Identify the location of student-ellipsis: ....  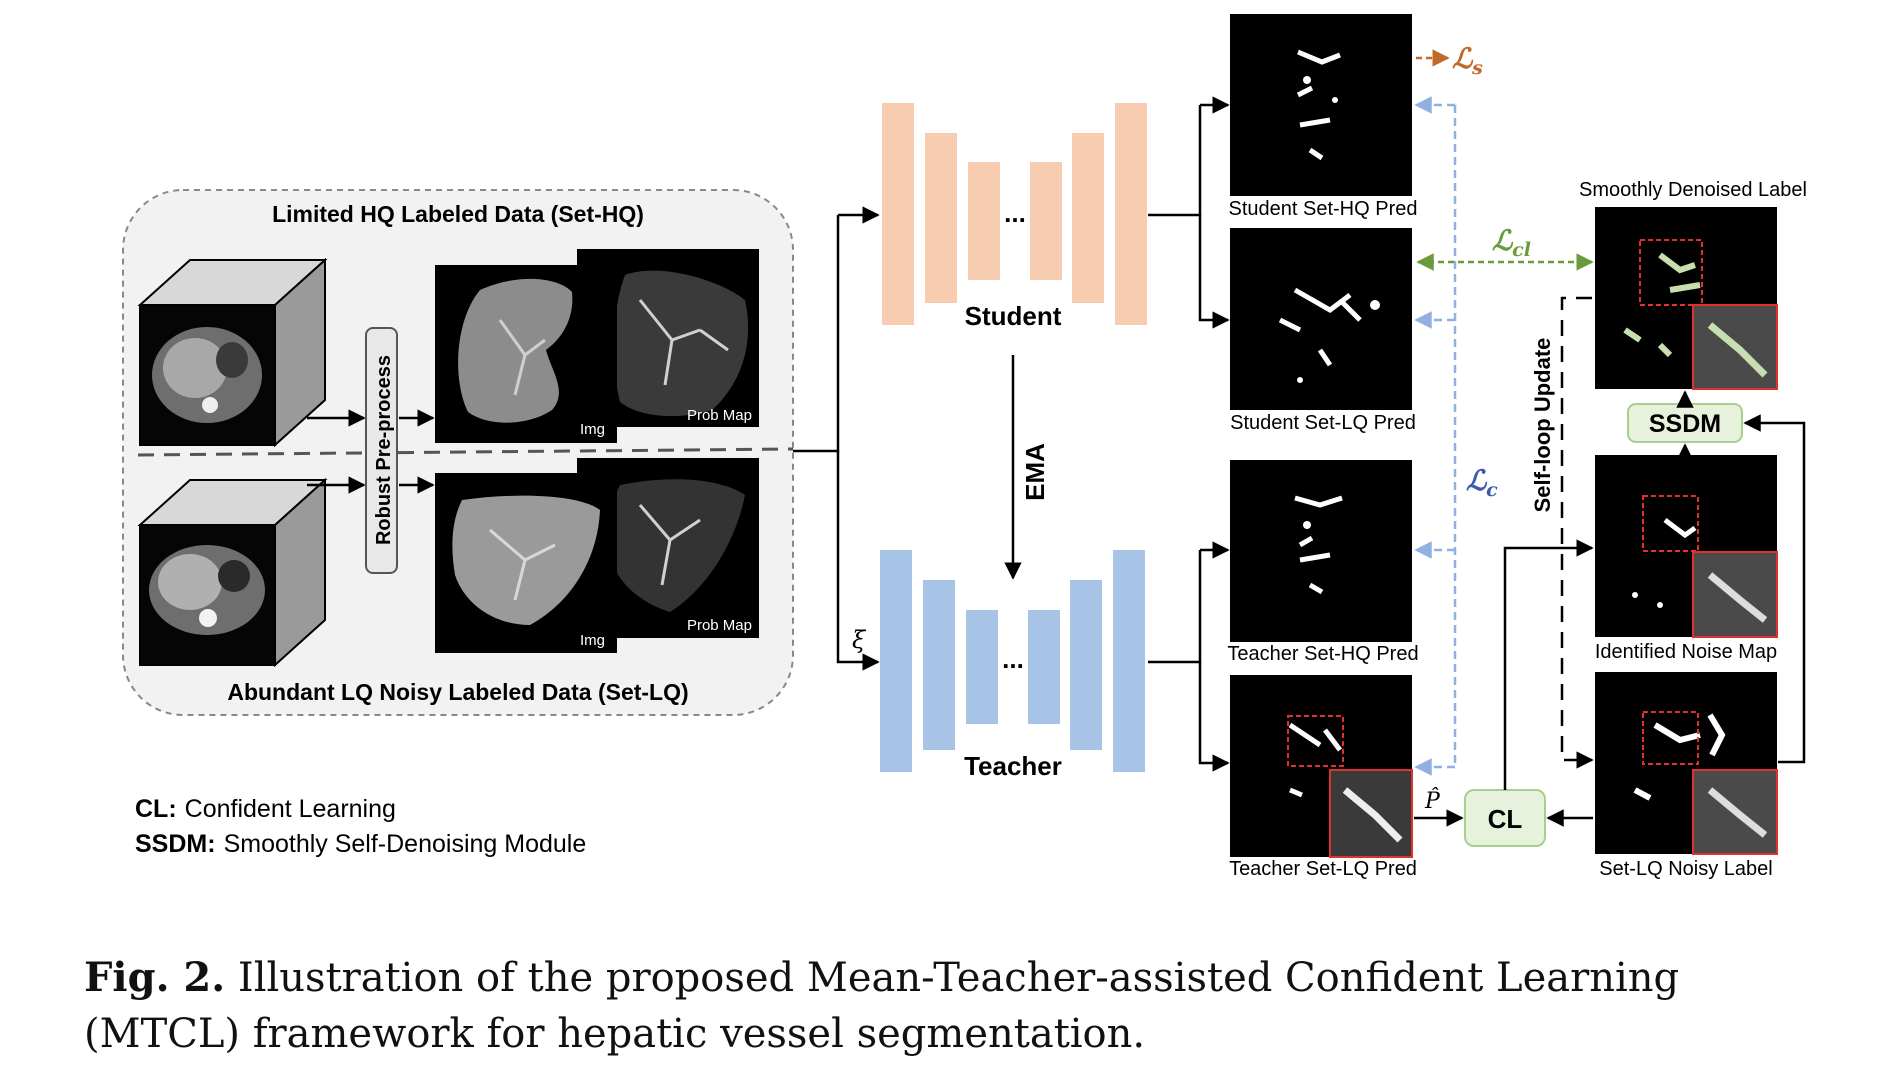
(1015, 213).